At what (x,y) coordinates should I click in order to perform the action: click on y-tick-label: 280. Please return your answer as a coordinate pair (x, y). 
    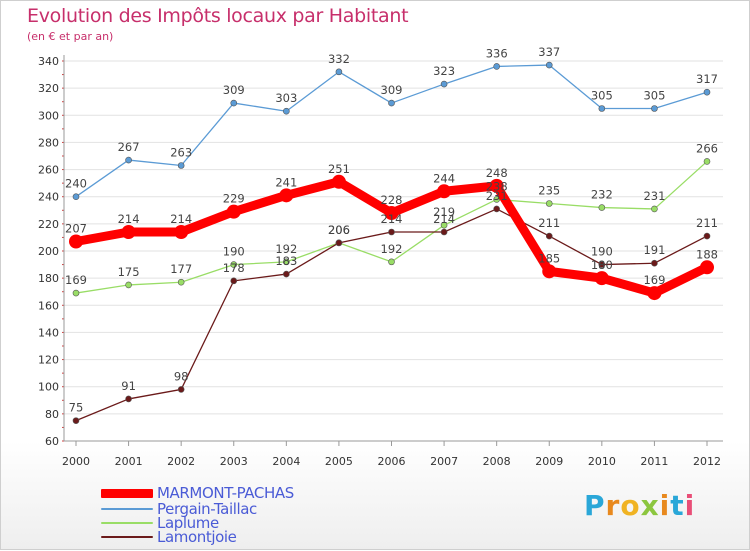
    Looking at the image, I should click on (48, 142).